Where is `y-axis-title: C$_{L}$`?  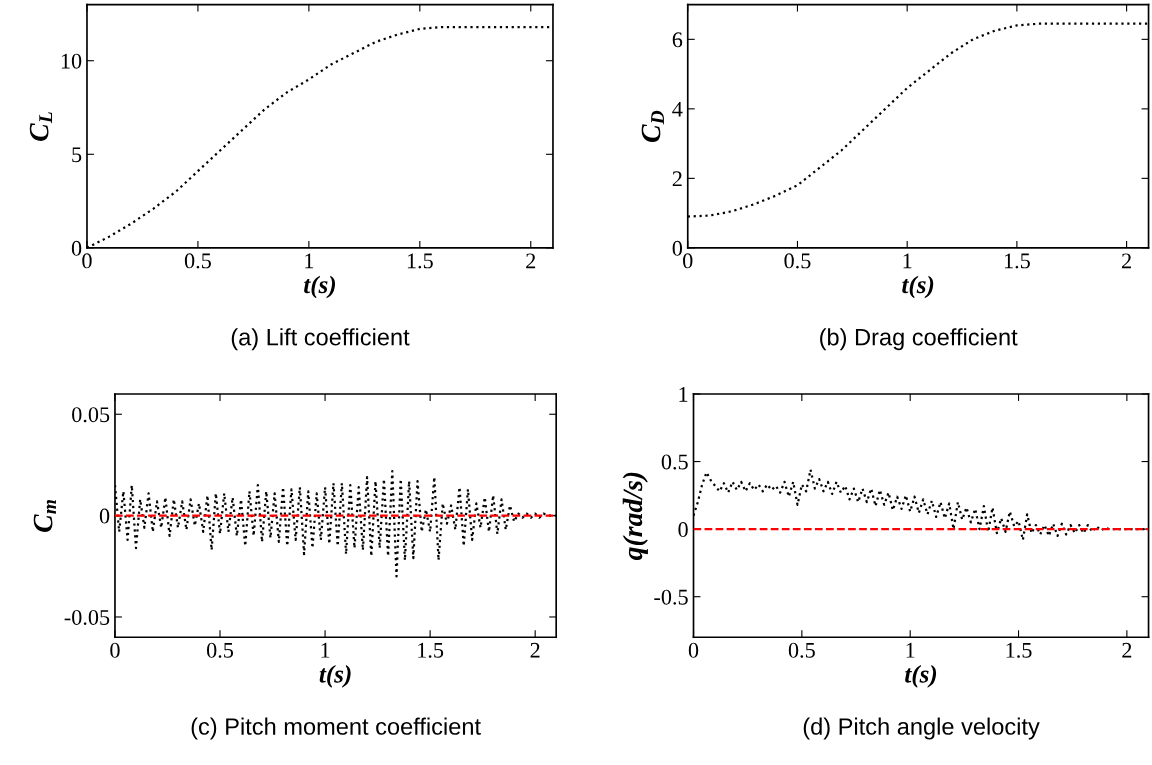 y-axis-title: C$_{L}$ is located at coordinates (41, 126).